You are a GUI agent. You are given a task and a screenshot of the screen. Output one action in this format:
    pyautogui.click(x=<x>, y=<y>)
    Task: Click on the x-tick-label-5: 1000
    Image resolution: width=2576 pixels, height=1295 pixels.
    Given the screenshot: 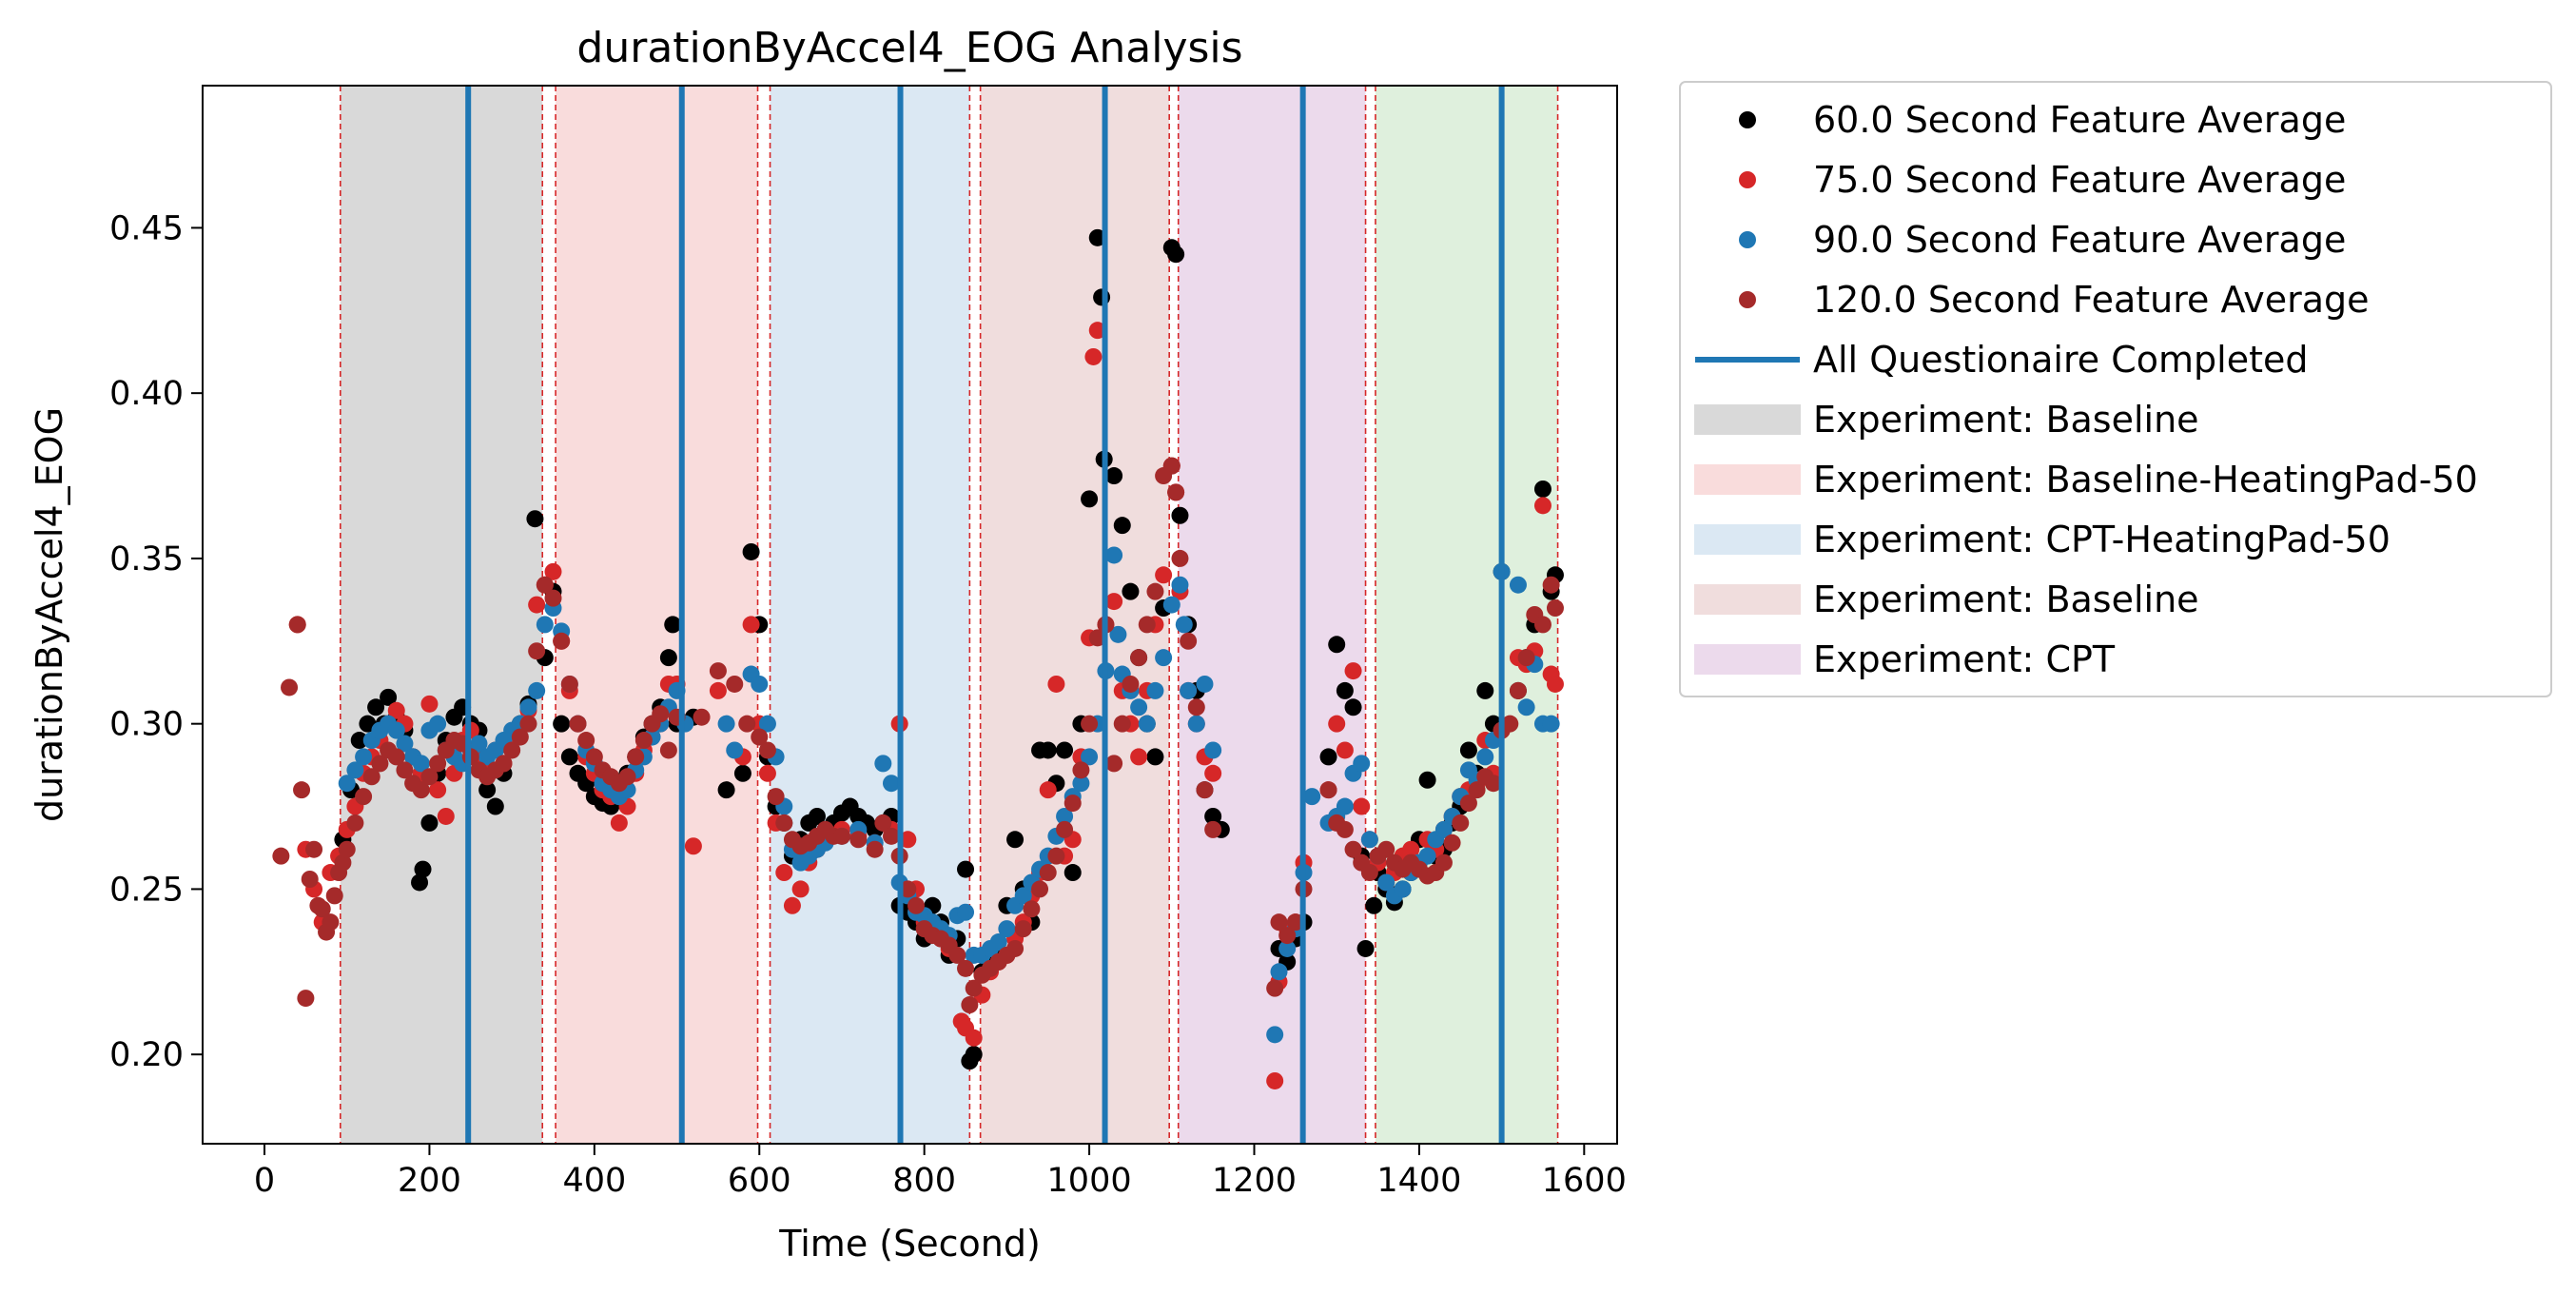 What is the action you would take?
    pyautogui.click(x=1089, y=1181)
    